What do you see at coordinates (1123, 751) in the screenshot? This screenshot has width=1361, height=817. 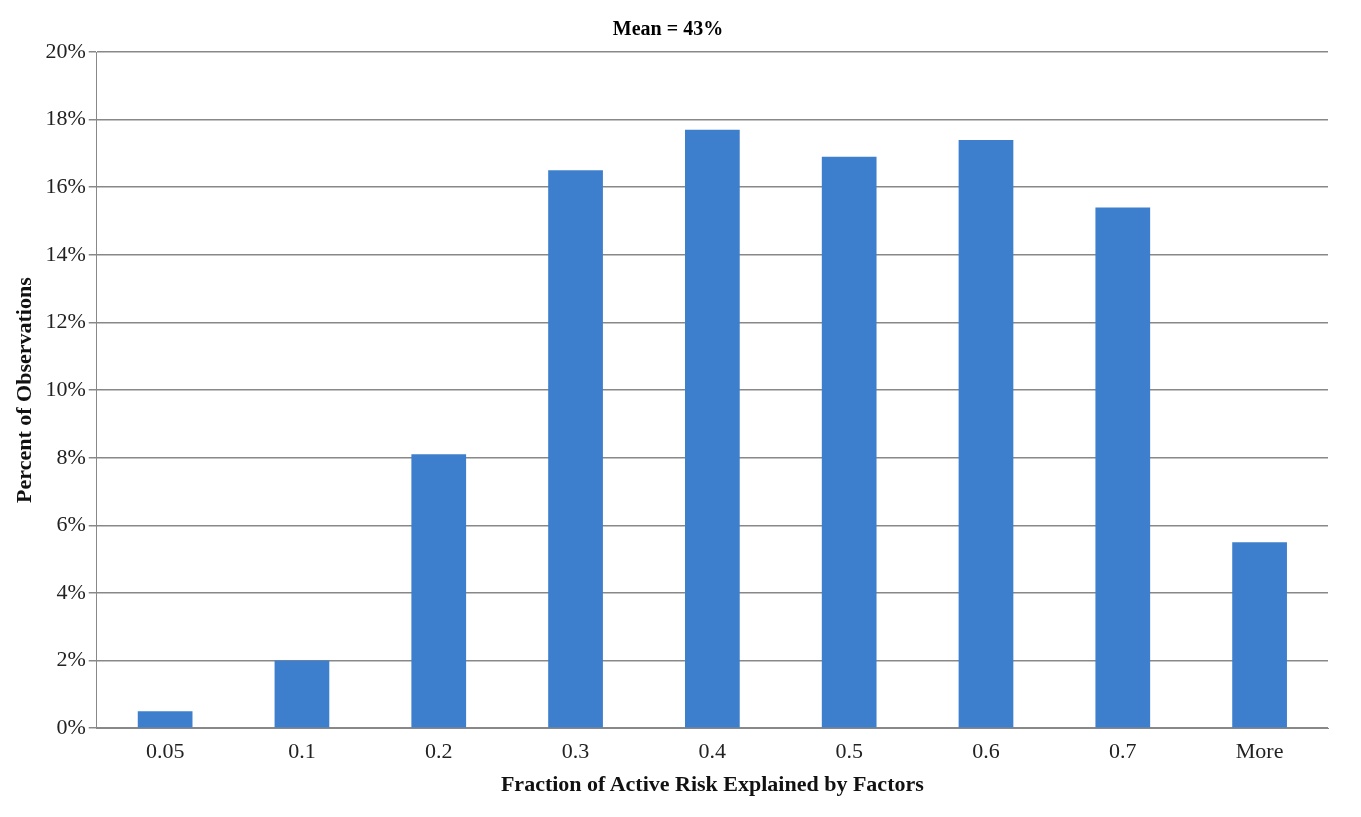 I see `x-tick-label: 0.7` at bounding box center [1123, 751].